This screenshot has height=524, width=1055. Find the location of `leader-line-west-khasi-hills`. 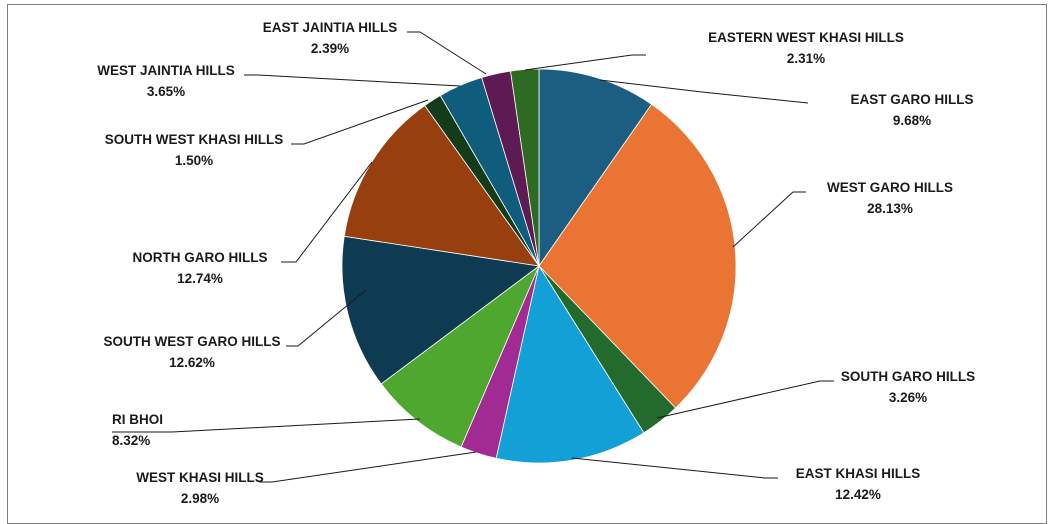

leader-line-west-khasi-hills is located at coordinates (368, 467).